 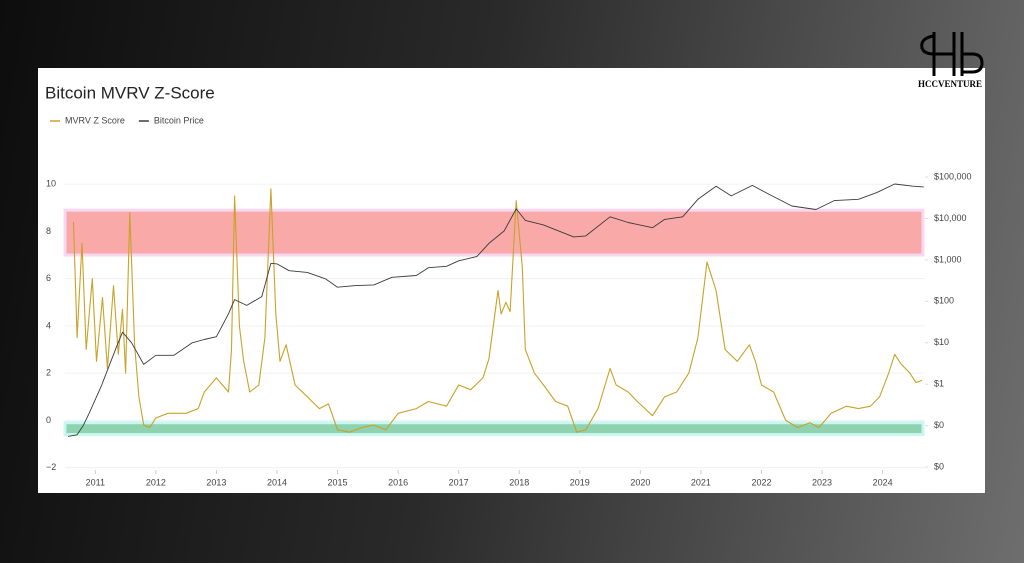 I want to click on y-tick-label: 10, so click(x=51, y=184).